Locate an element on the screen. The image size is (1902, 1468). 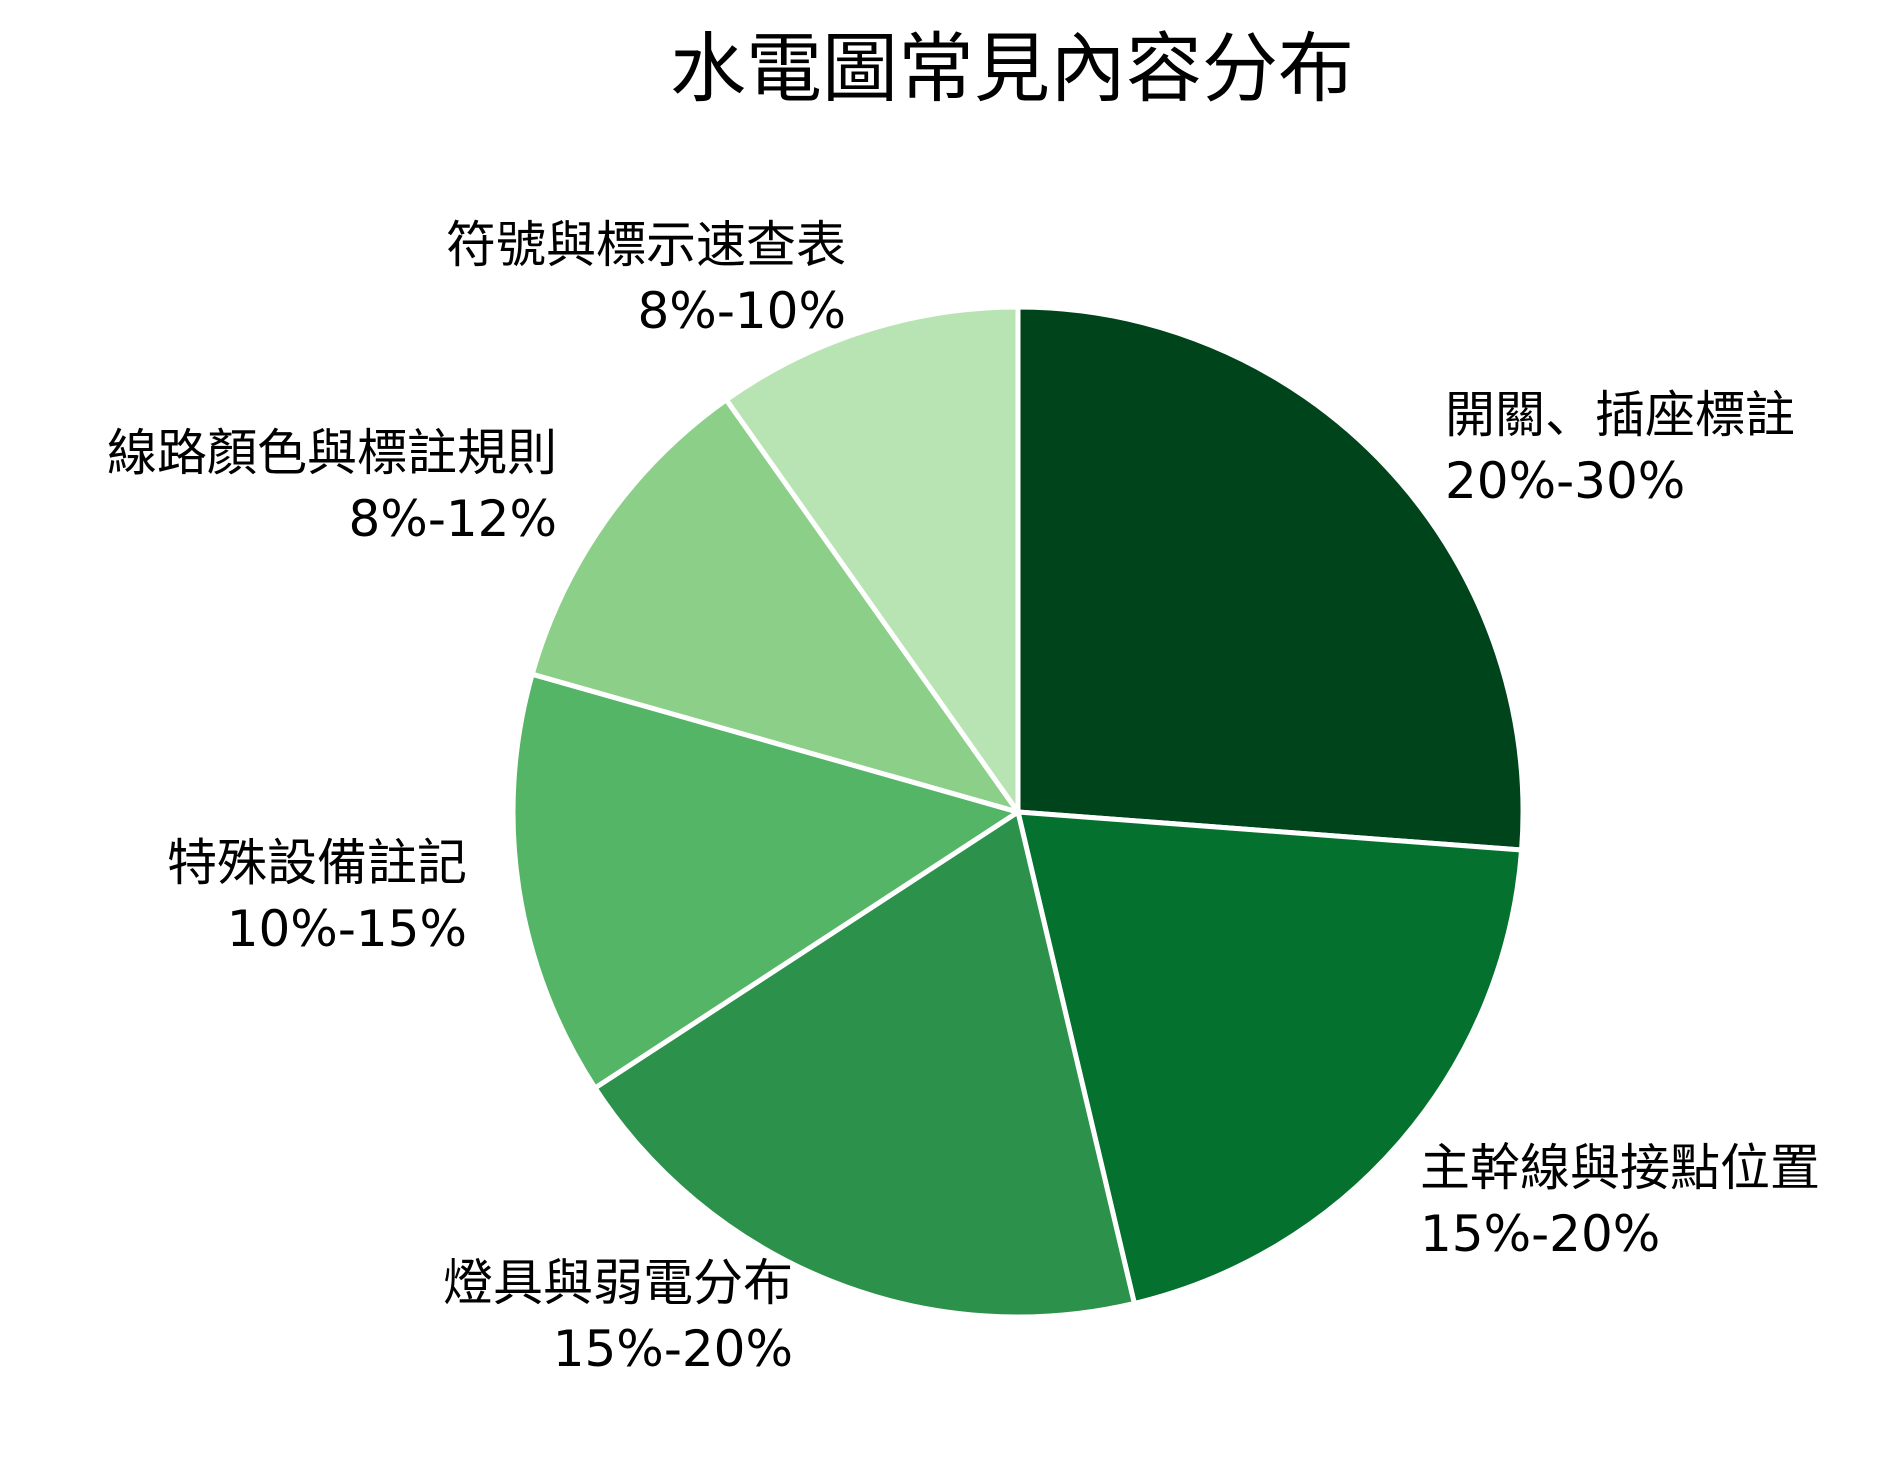
chart-title: 水電圖常見內容分布 is located at coordinates (1012, 68).